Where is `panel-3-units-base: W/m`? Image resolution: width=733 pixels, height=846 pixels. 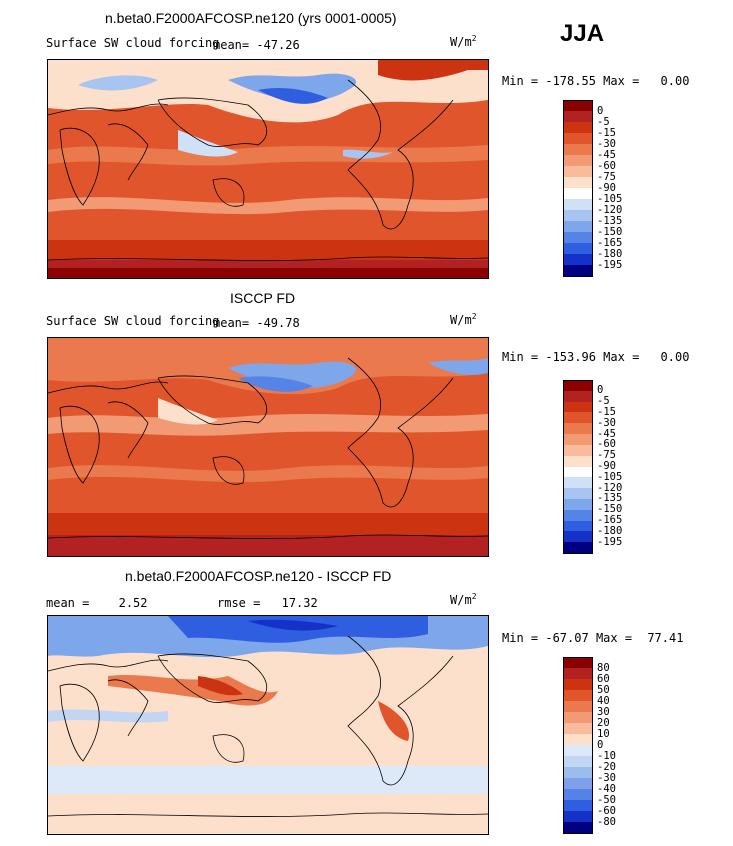
panel-3-units-base: W/m is located at coordinates (461, 600).